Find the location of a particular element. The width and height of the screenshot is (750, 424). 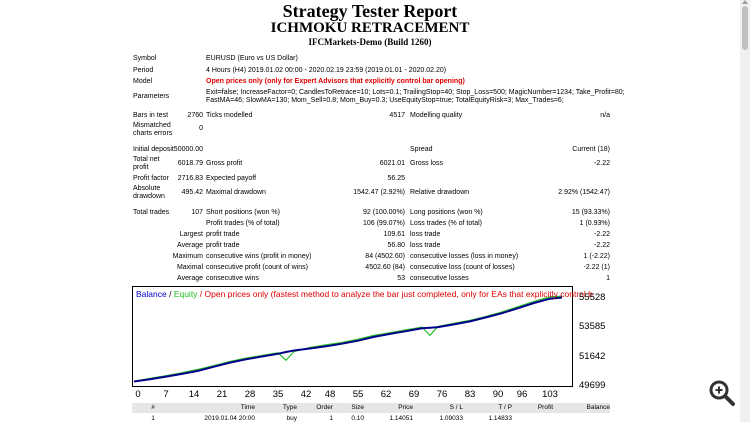

expected-payoff-value: 56.25 is located at coordinates (396, 178).